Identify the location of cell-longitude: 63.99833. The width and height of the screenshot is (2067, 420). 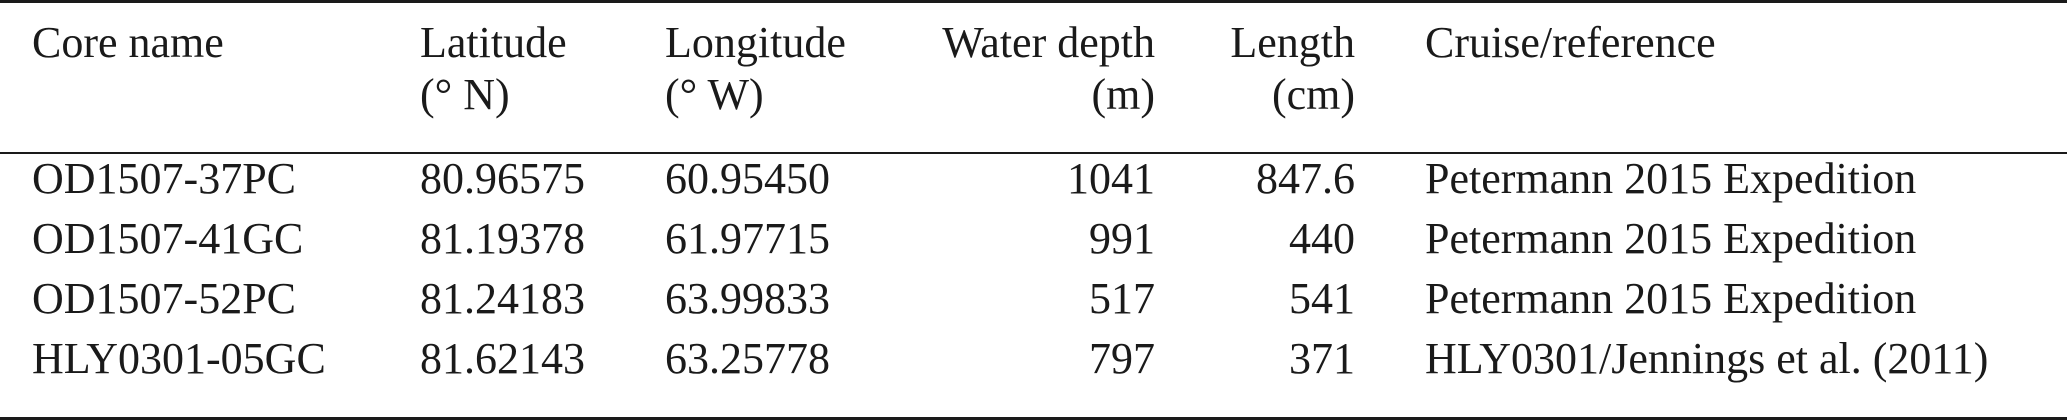
(747, 298).